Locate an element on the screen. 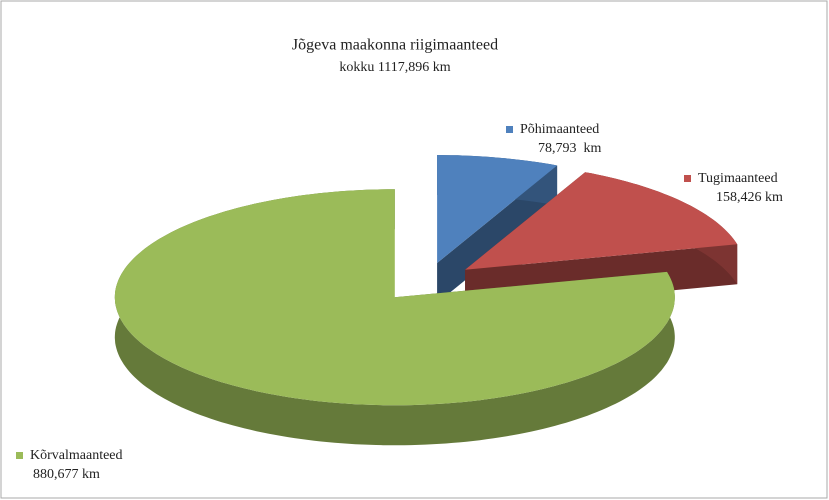  data-label-name: Tugimaanteed is located at coordinates (738, 178).